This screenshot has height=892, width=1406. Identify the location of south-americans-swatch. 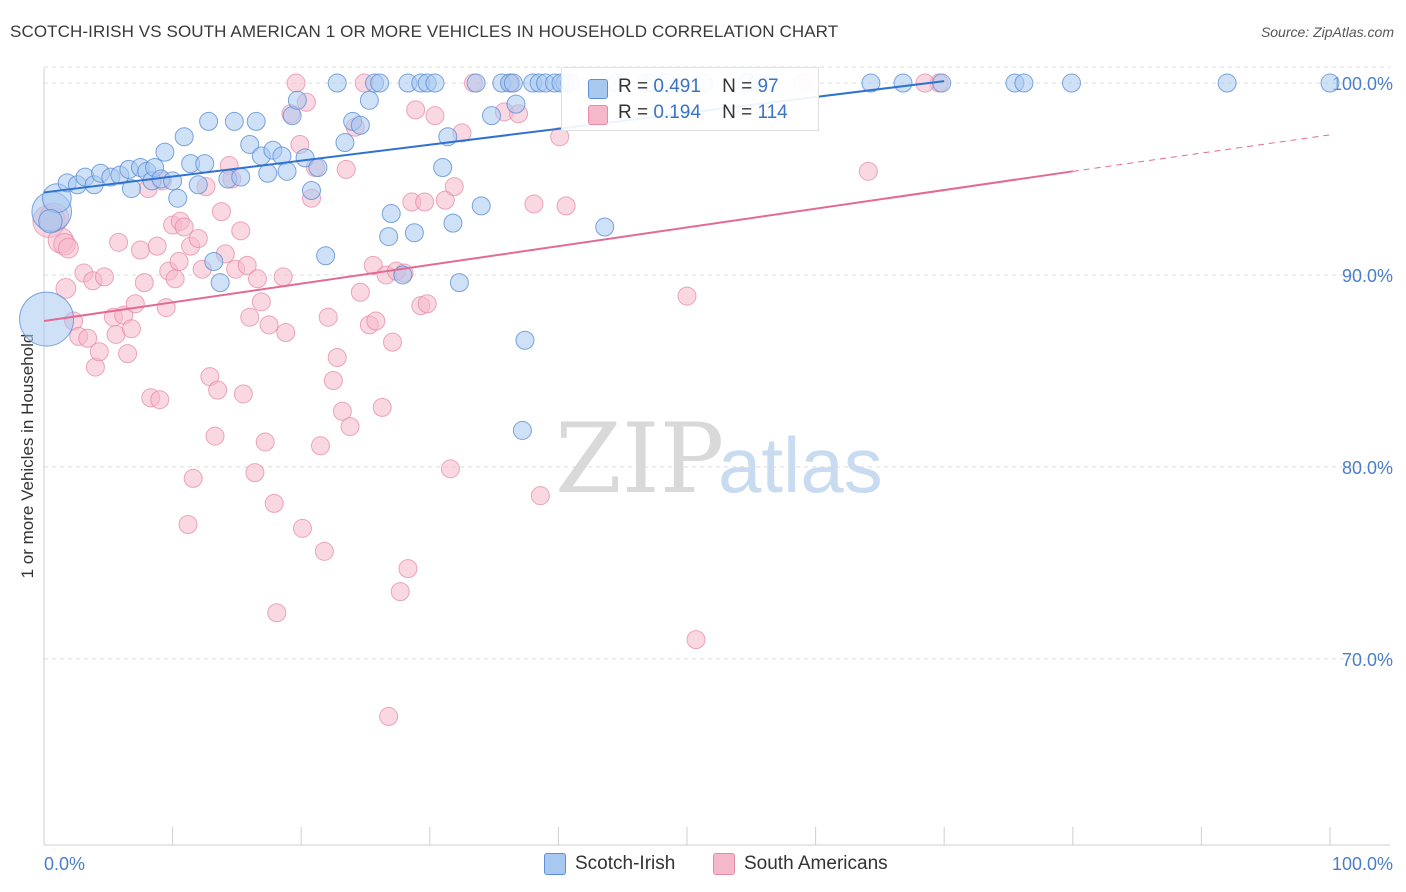
(598, 115).